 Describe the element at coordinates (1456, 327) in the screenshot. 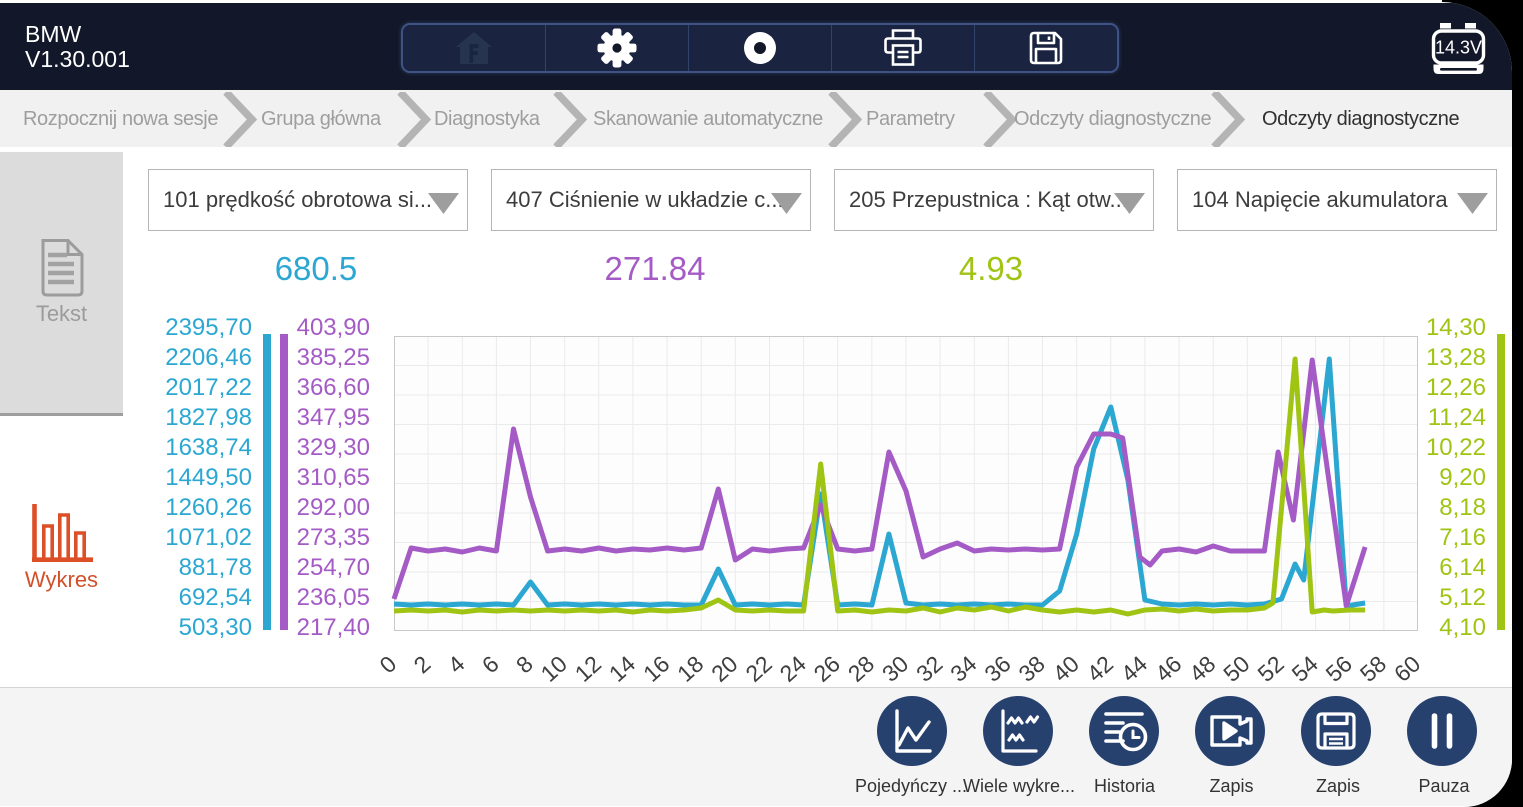

I see `svg-text: 14,30` at that location.